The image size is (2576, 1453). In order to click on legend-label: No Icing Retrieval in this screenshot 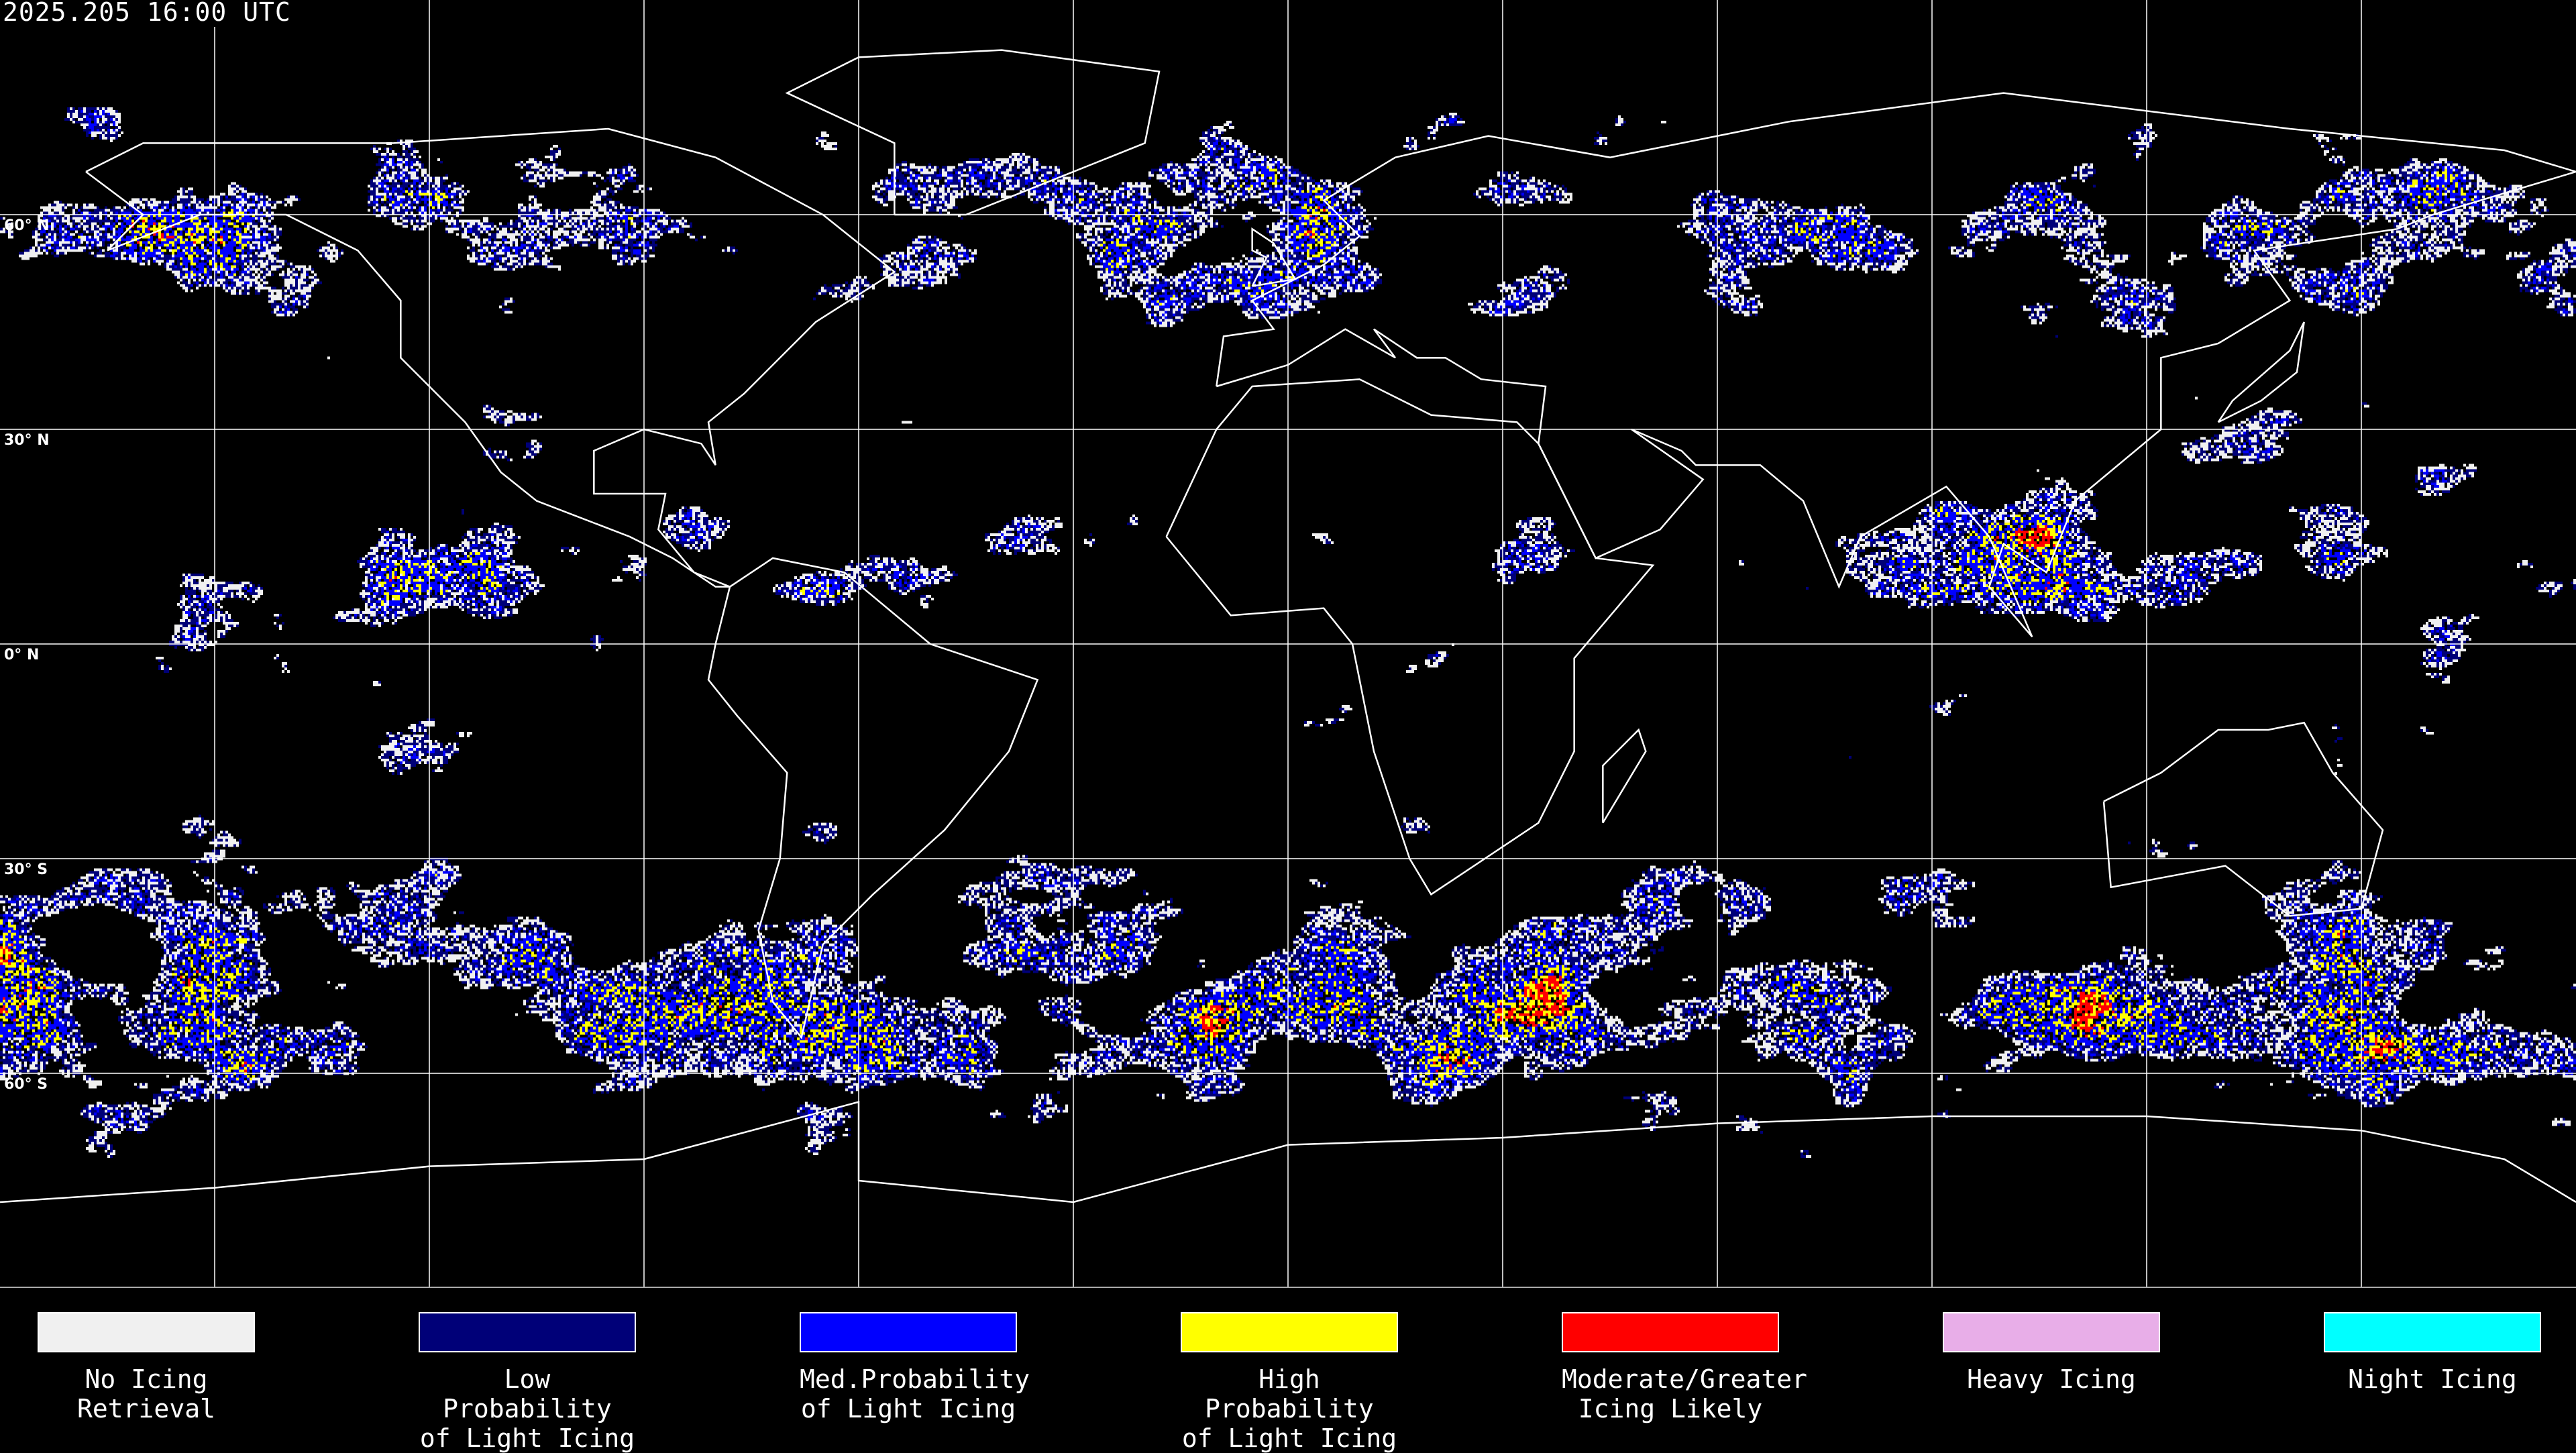, I will do `click(146, 1393)`.